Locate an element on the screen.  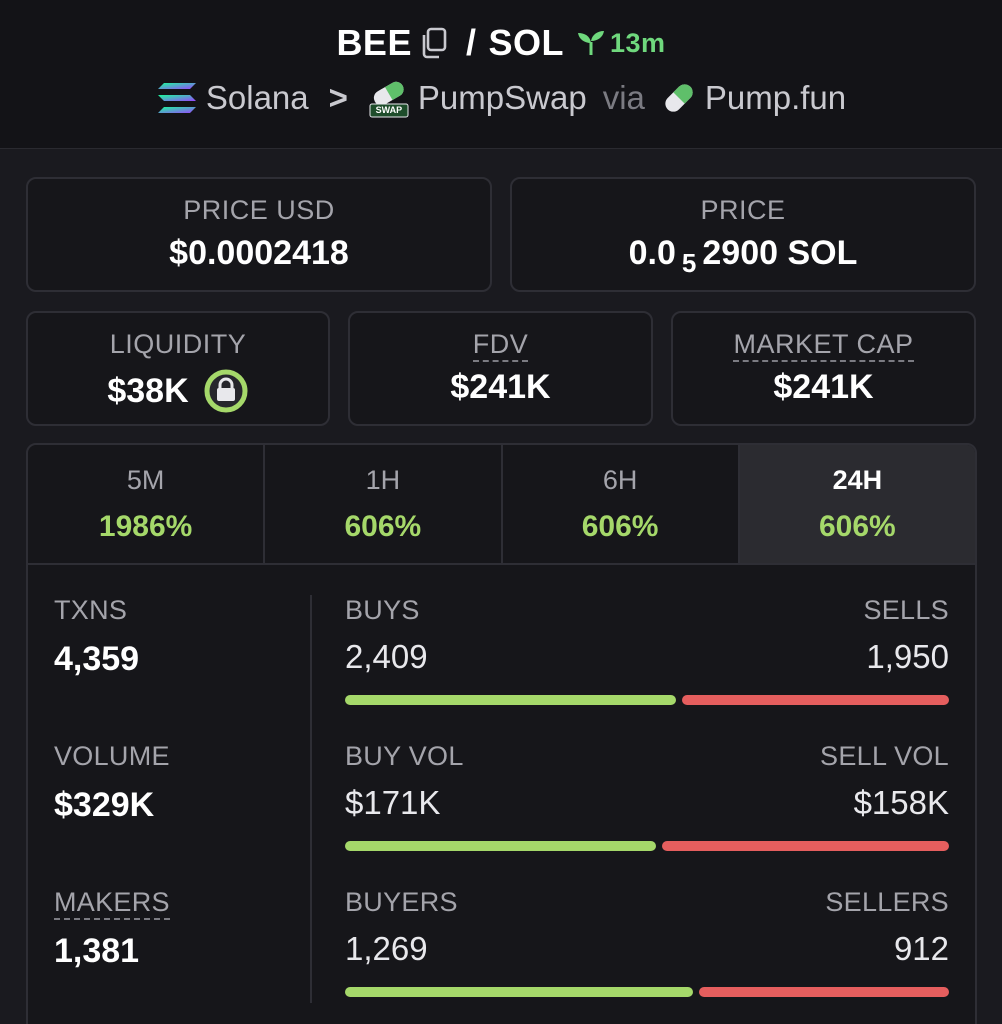
sell-vol-label: SELL VOL is located at coordinates (884, 756).